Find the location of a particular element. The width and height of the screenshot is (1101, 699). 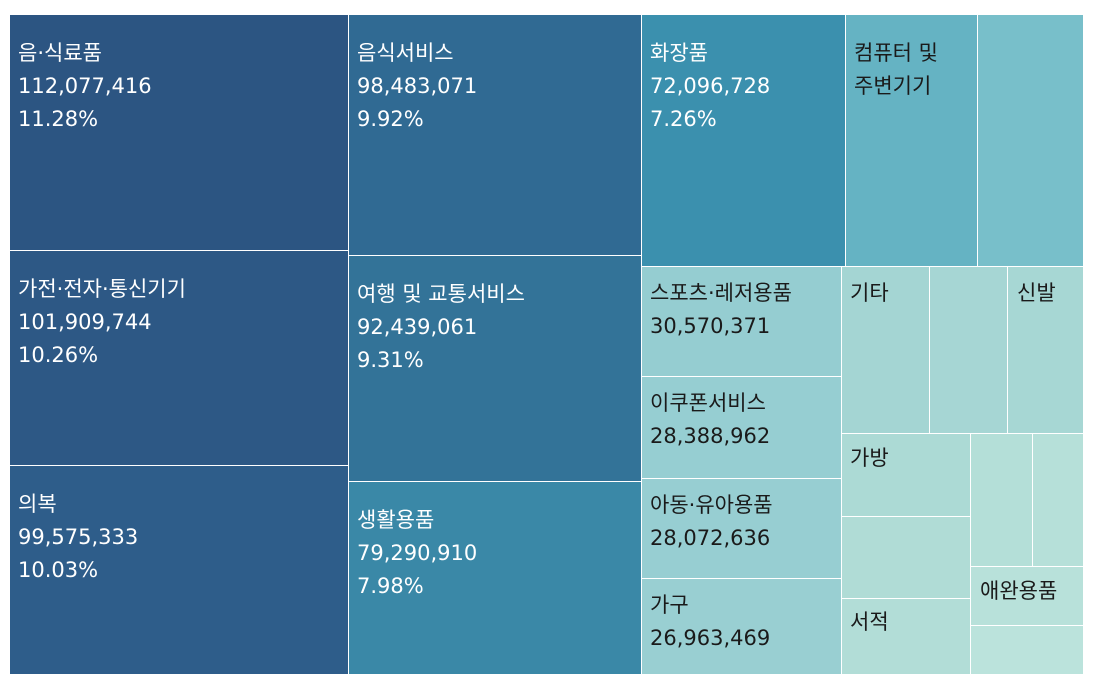

treemap-tile: 가전·전자·통신기기 101,909,744 10.26% is located at coordinates (179, 358).